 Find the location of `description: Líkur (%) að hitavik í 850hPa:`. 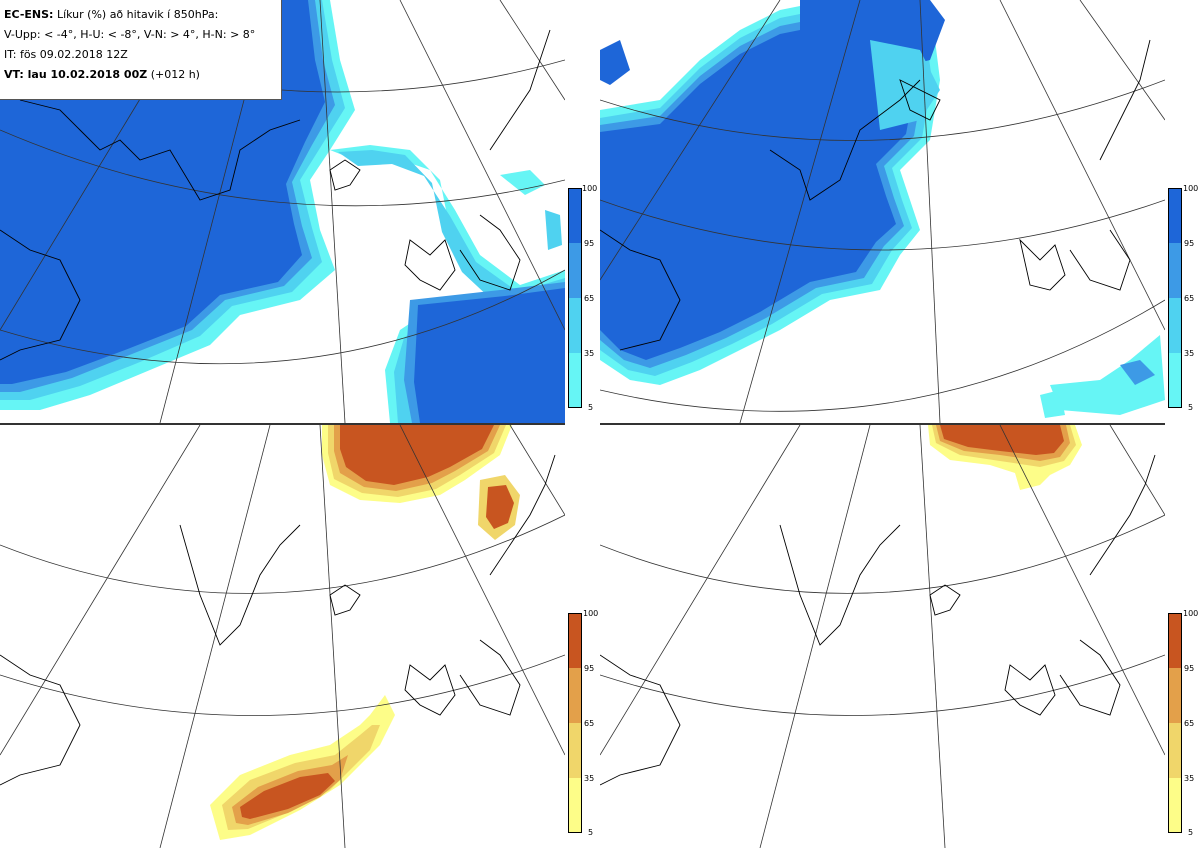

description: Líkur (%) að hitavik í 850hPa: is located at coordinates (137, 14).